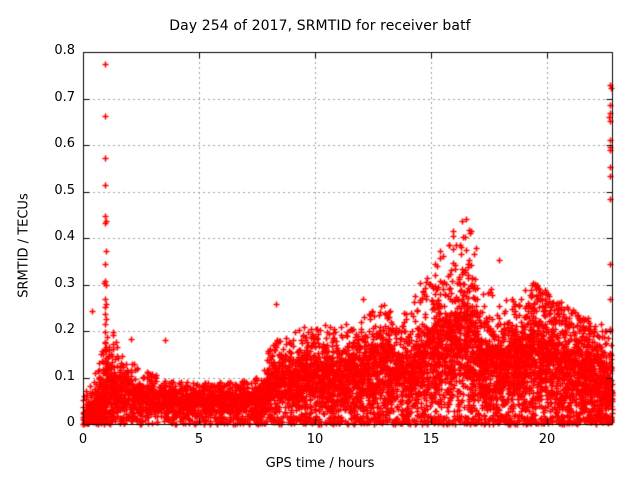 The image size is (640, 480). I want to click on x-tick-label: 5, so click(199, 439).